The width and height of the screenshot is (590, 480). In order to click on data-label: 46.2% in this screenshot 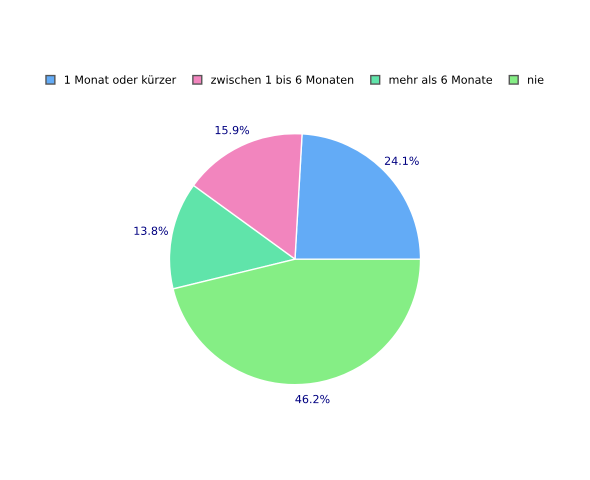, I will do `click(312, 399)`.